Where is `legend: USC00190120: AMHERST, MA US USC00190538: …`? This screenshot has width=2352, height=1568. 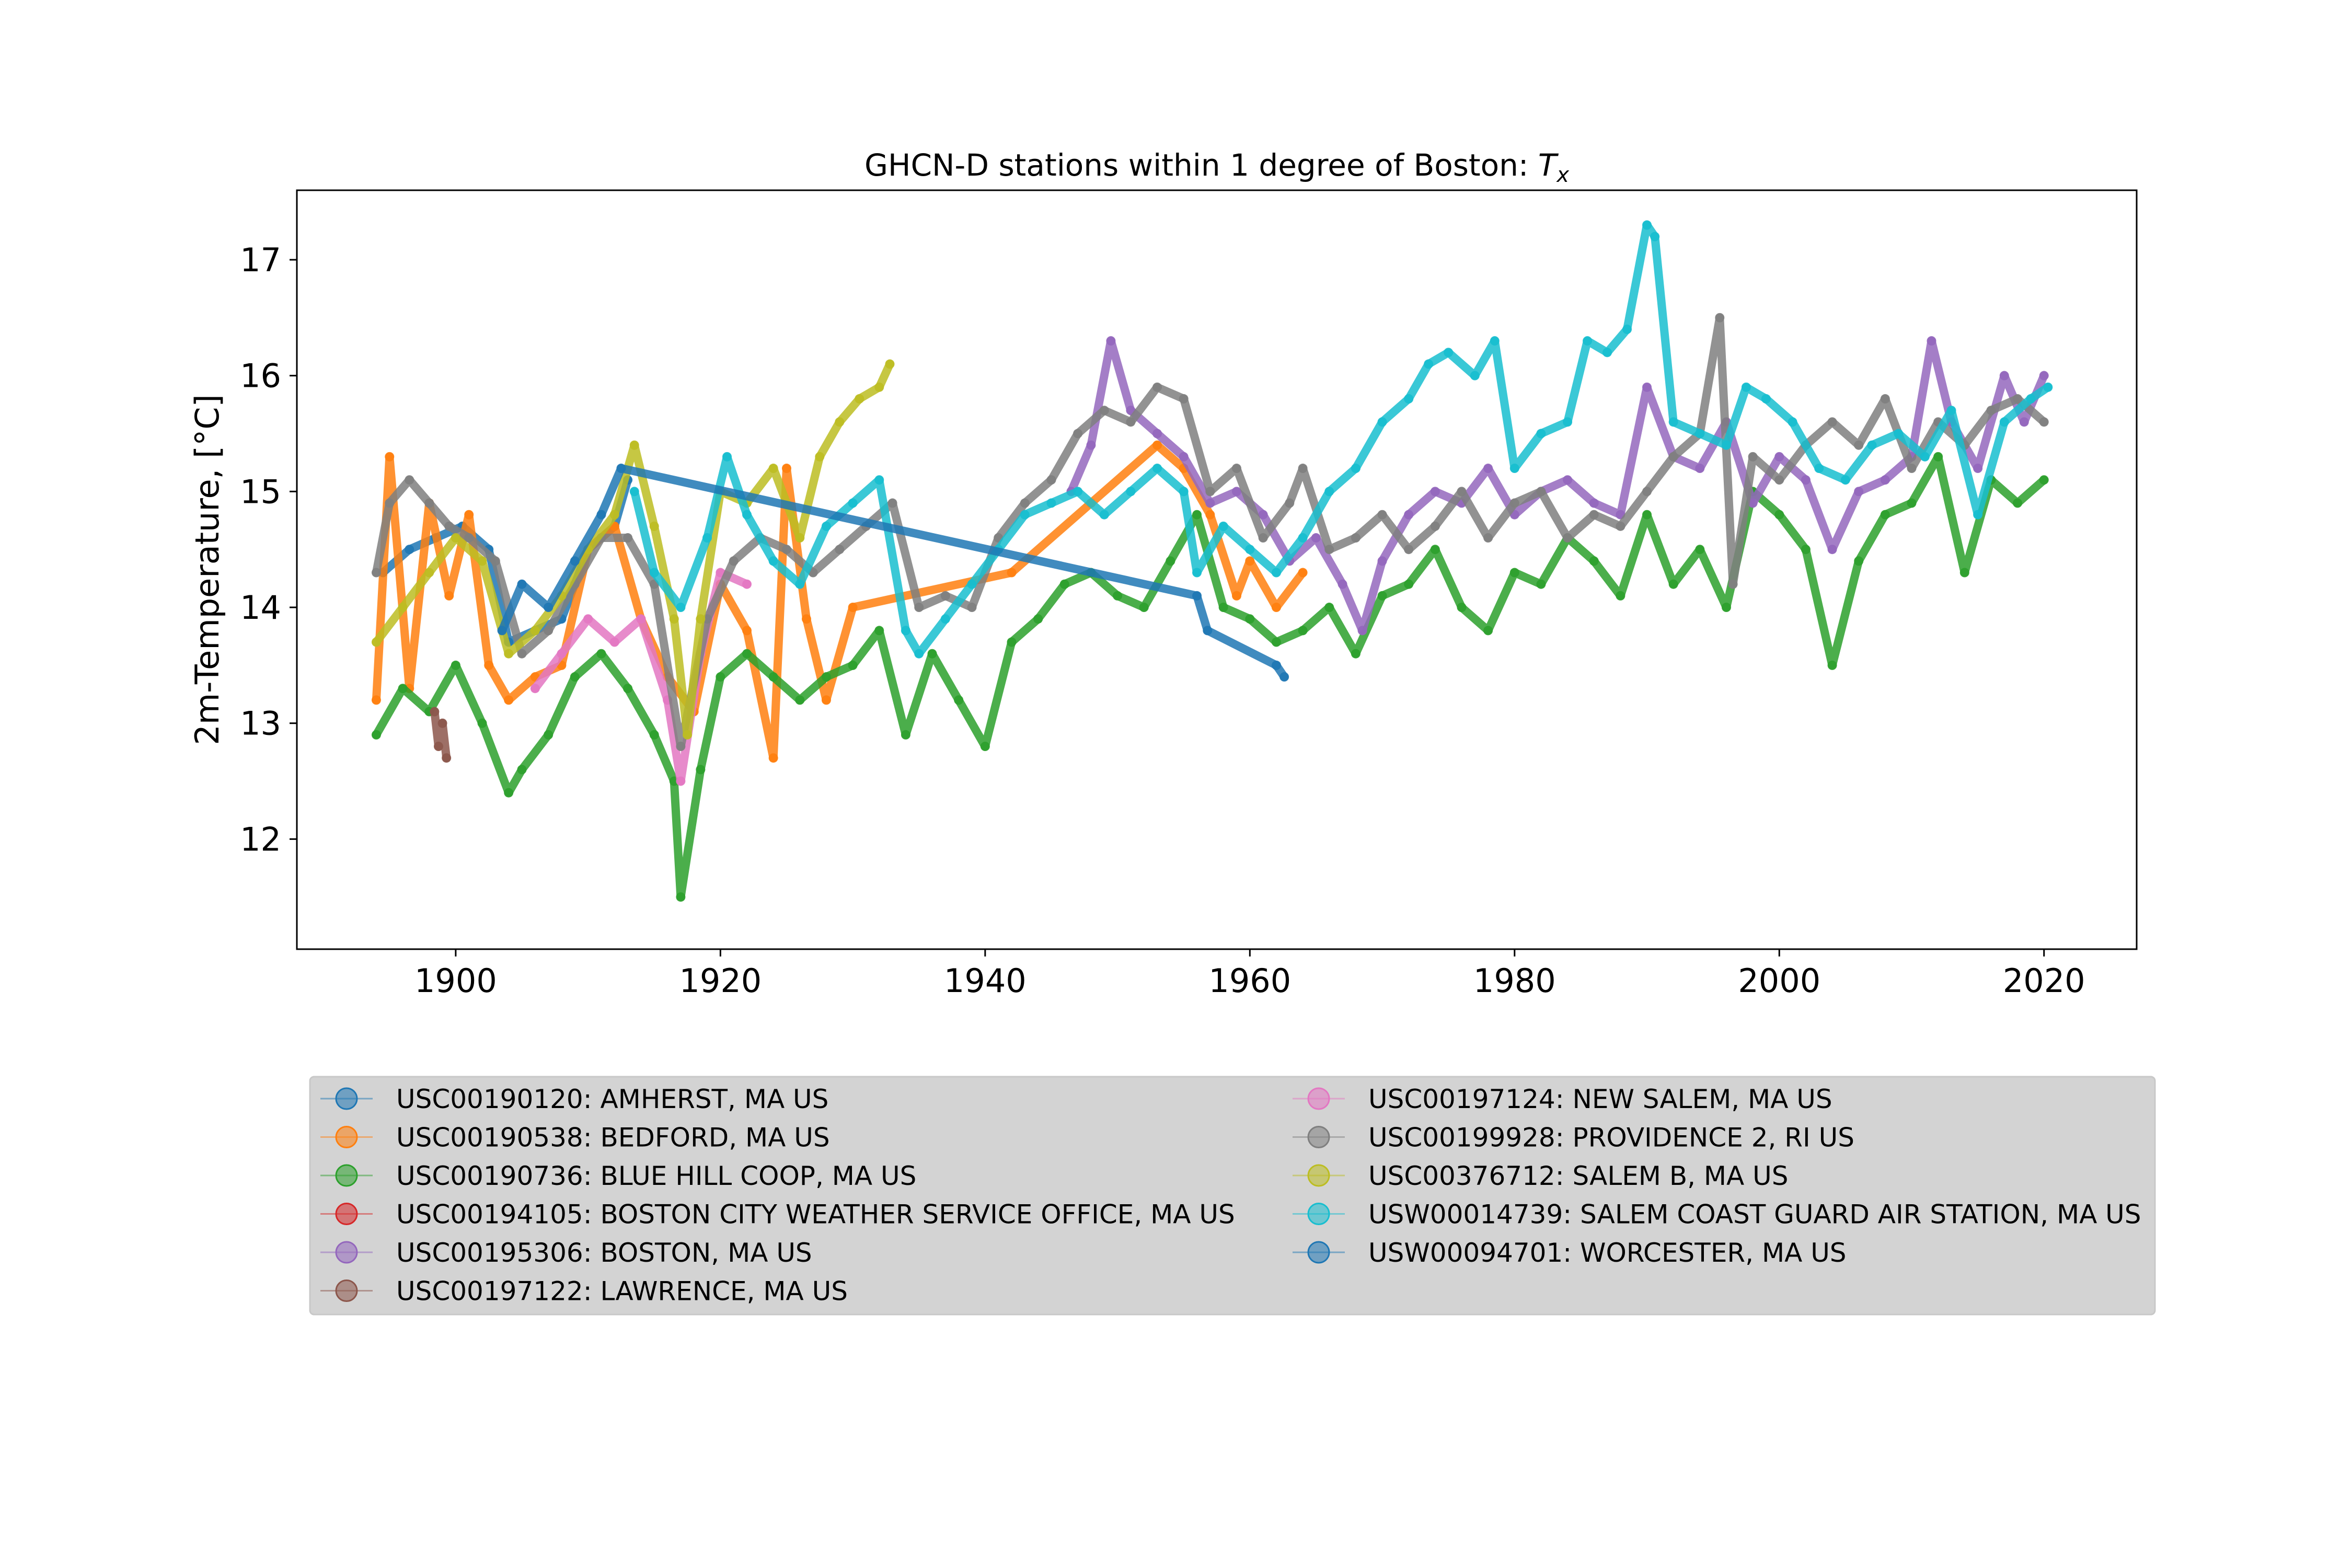 legend: USC00190120: AMHERST, MA US USC00190538: … is located at coordinates (1232, 1196).